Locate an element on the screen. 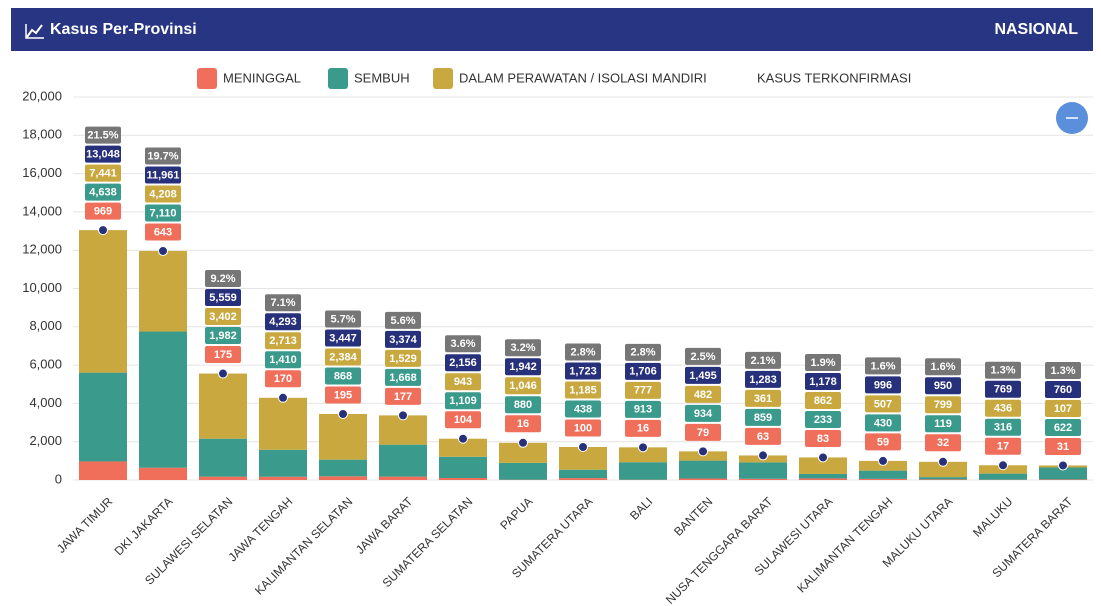 This screenshot has width=1101, height=606. legend-label: KASUS TERKONFIRMASI is located at coordinates (834, 77).